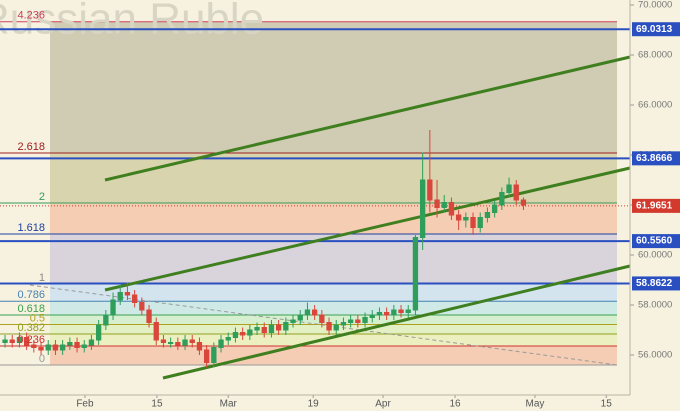 Image resolution: width=680 pixels, height=411 pixels. Describe the element at coordinates (535, 404) in the screenshot. I see `x-tick-label: May` at that location.